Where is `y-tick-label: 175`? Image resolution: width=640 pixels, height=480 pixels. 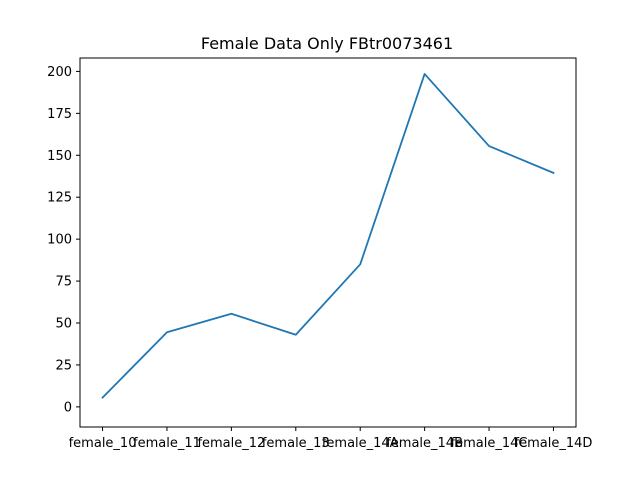
y-tick-label: 175 is located at coordinates (59, 114).